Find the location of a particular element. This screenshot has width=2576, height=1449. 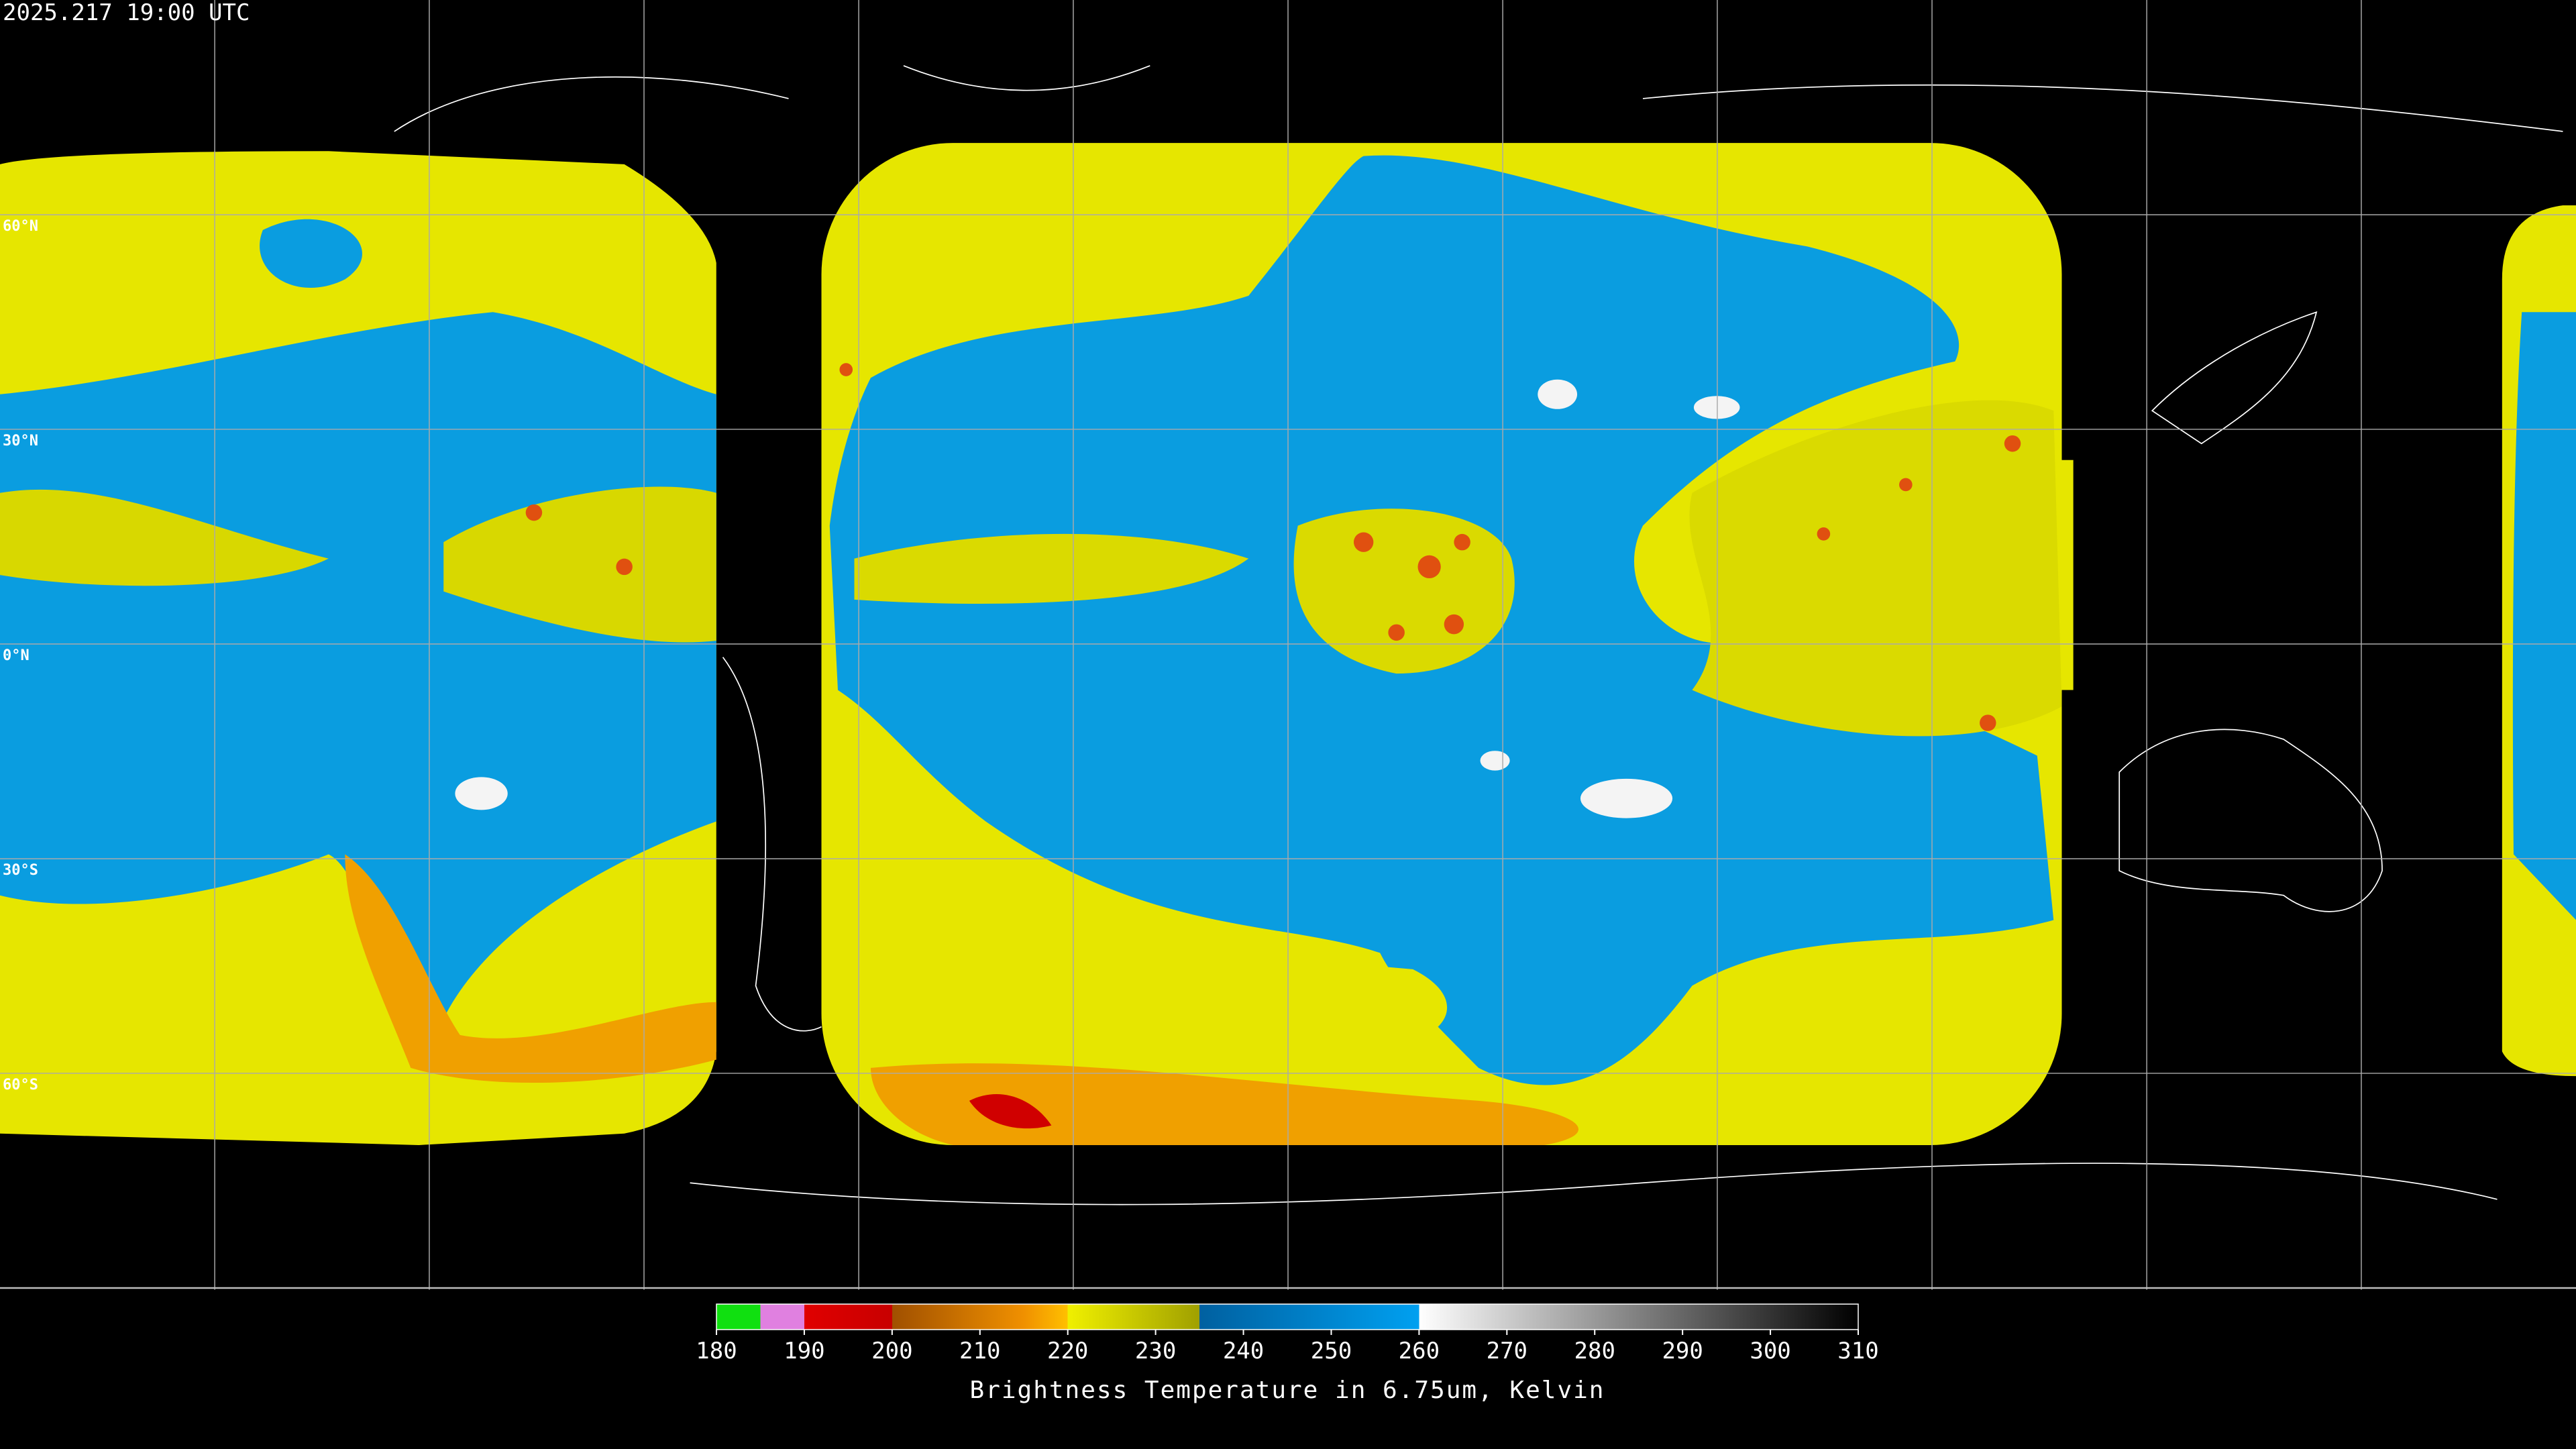

latitude-labels: 60°N 30°N 0°N 30°S 60°S is located at coordinates (20, 655).